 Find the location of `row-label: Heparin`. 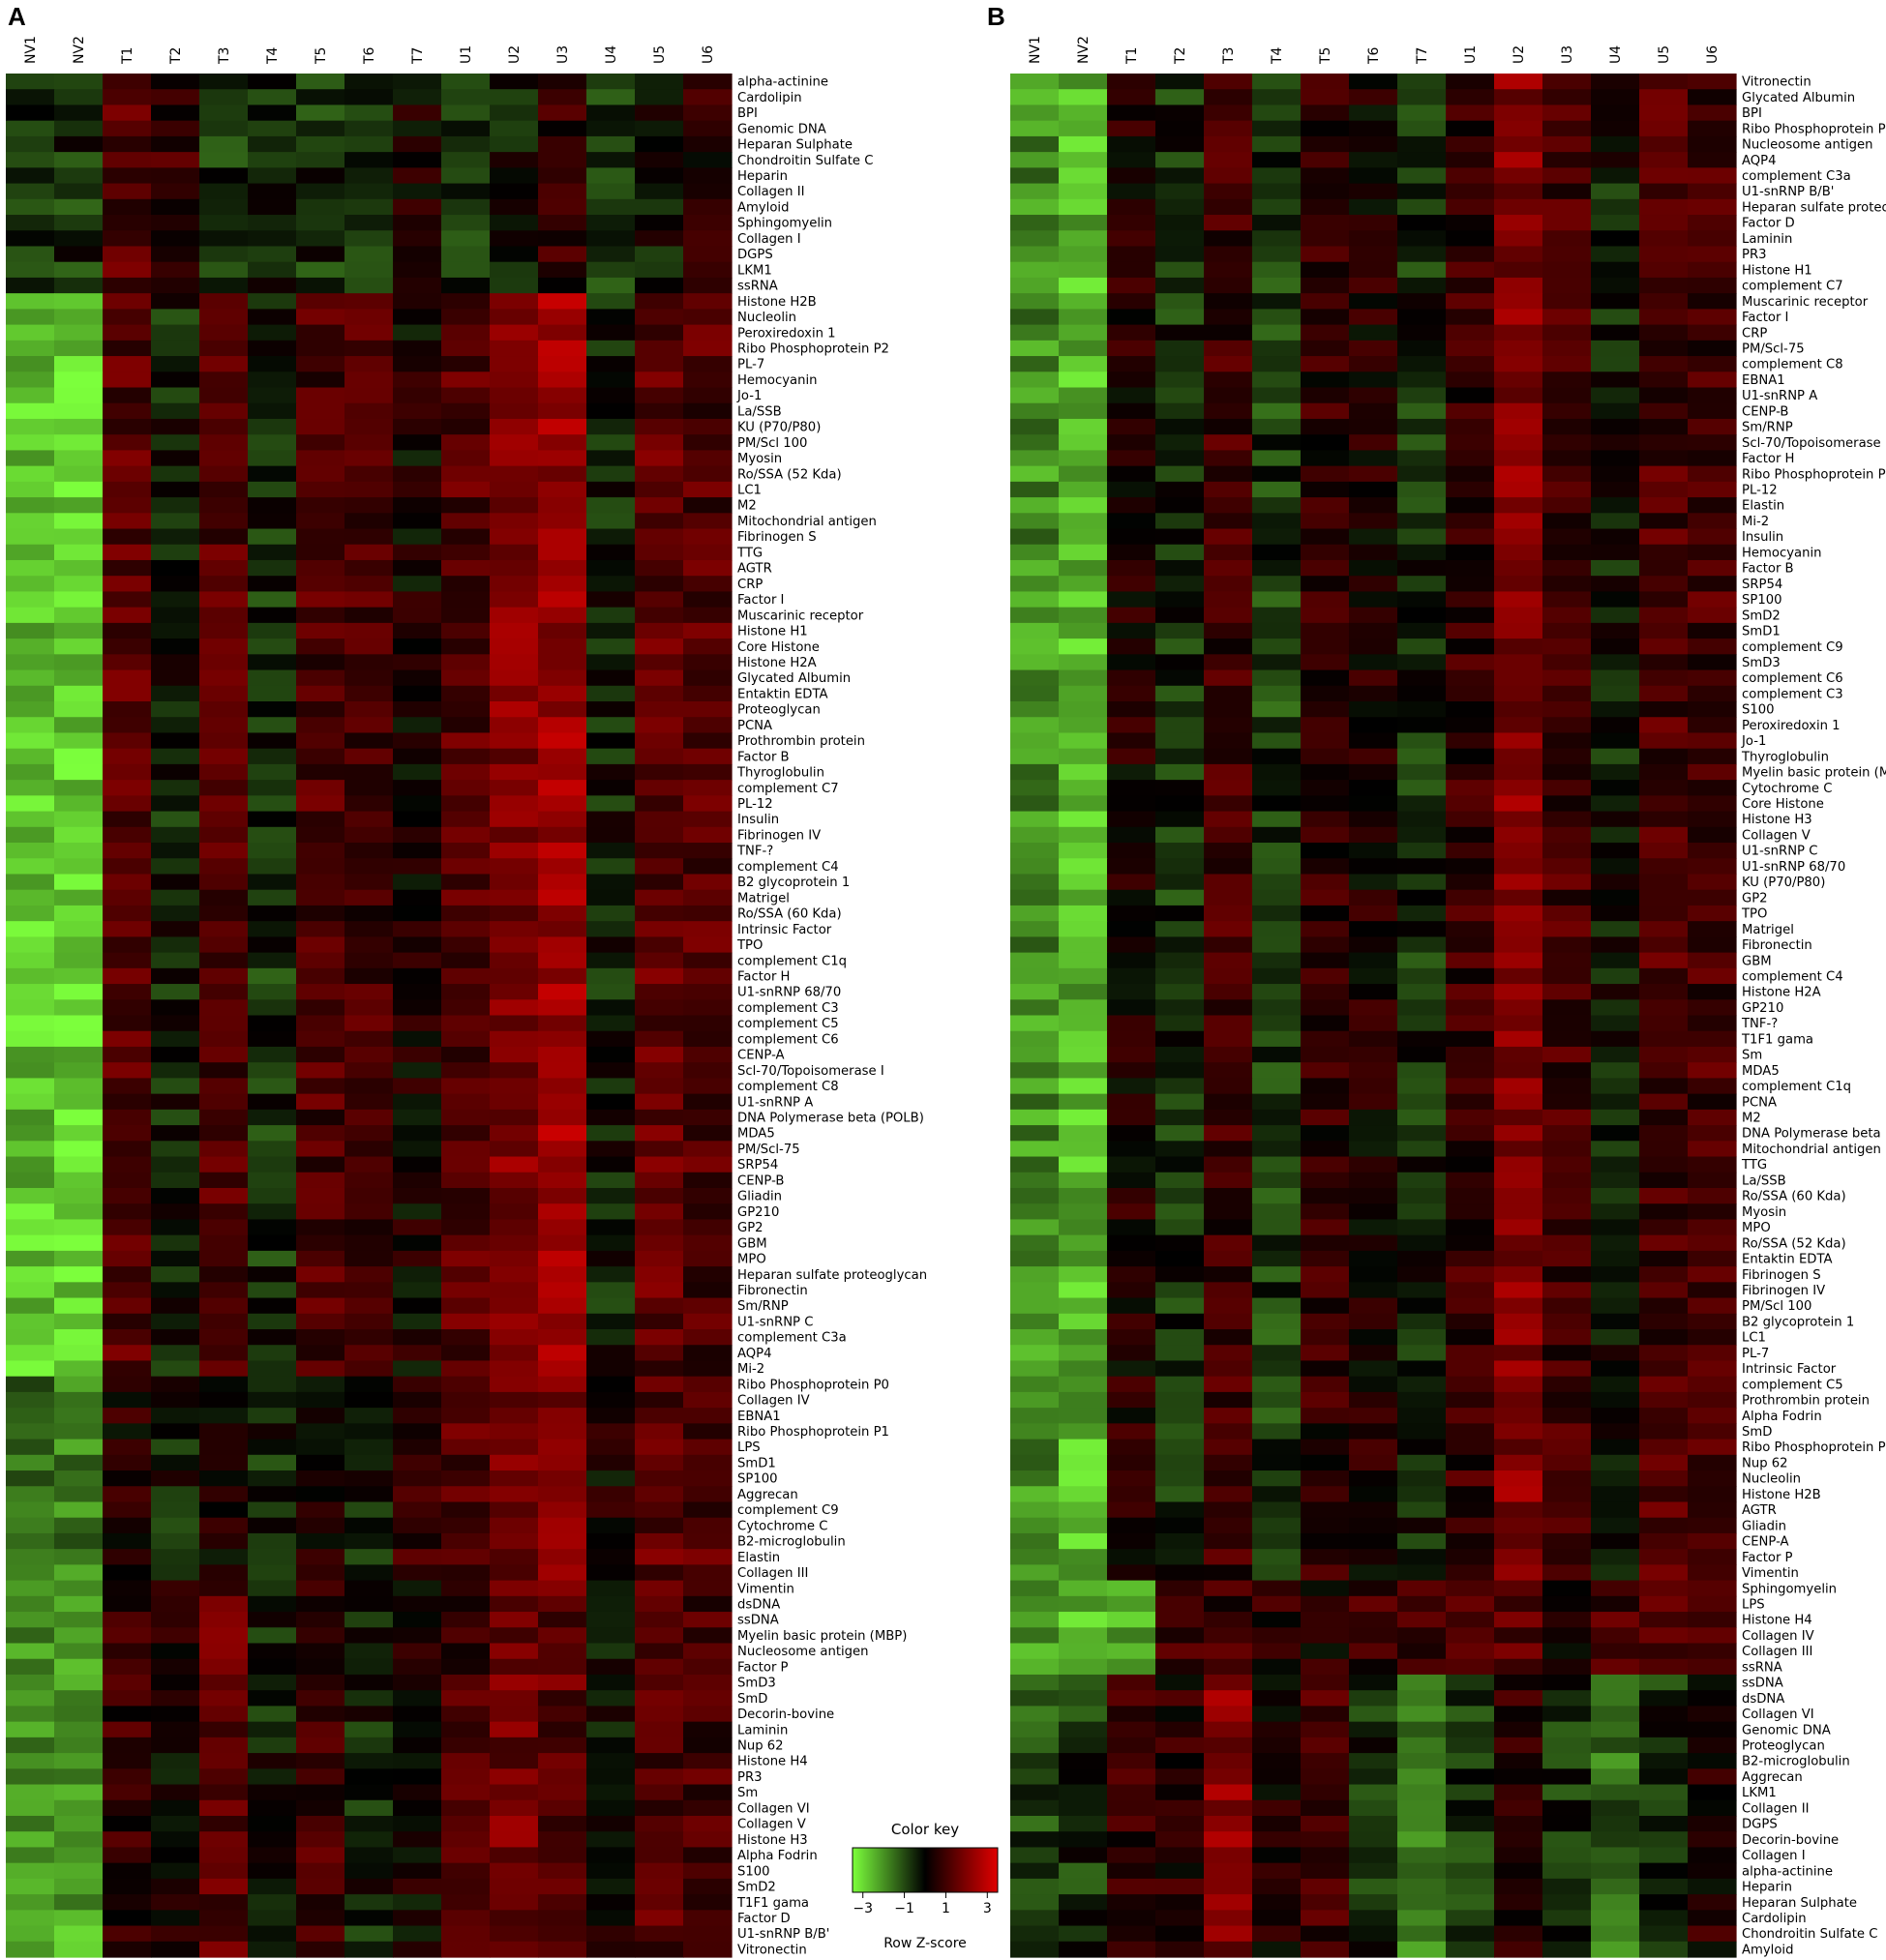

row-label: Heparin is located at coordinates (763, 177).